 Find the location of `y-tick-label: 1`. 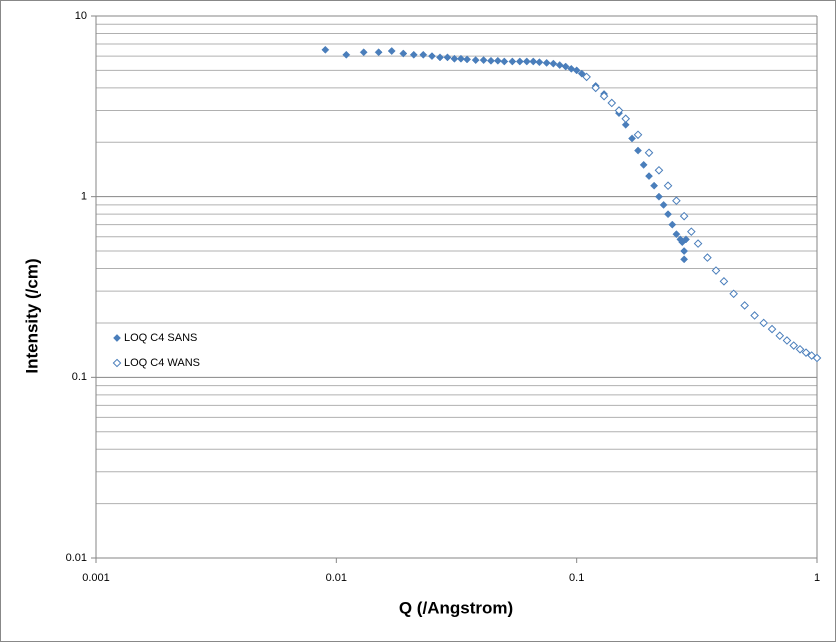

y-tick-label: 1 is located at coordinates (84, 197).